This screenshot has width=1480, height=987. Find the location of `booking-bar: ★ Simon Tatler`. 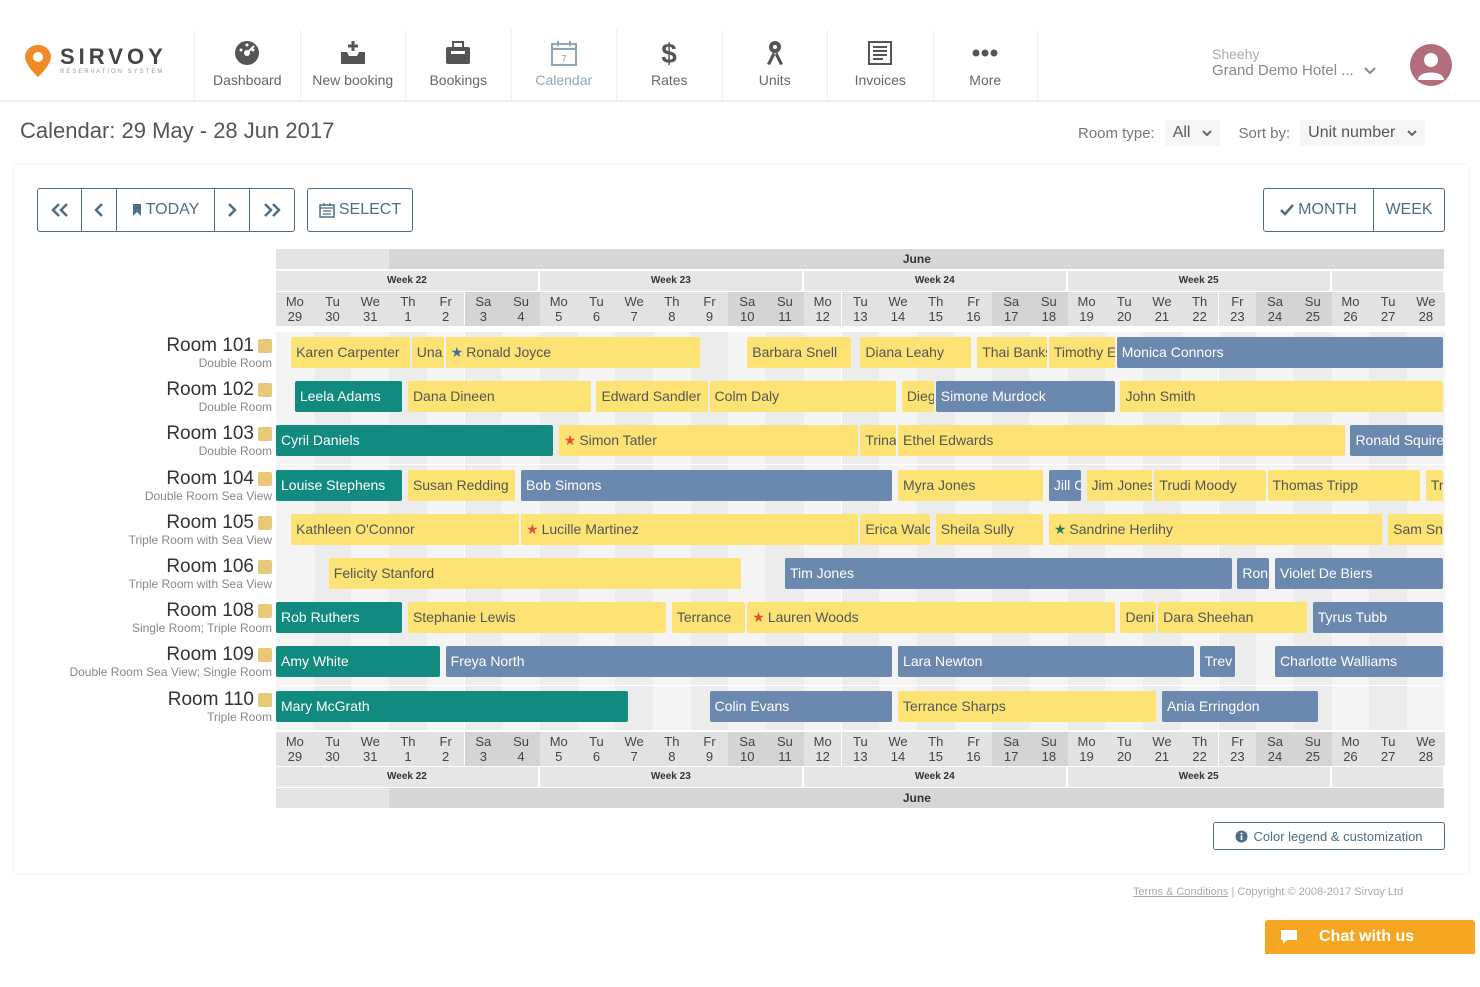

booking-bar: ★ Simon Tatler is located at coordinates (708, 441).